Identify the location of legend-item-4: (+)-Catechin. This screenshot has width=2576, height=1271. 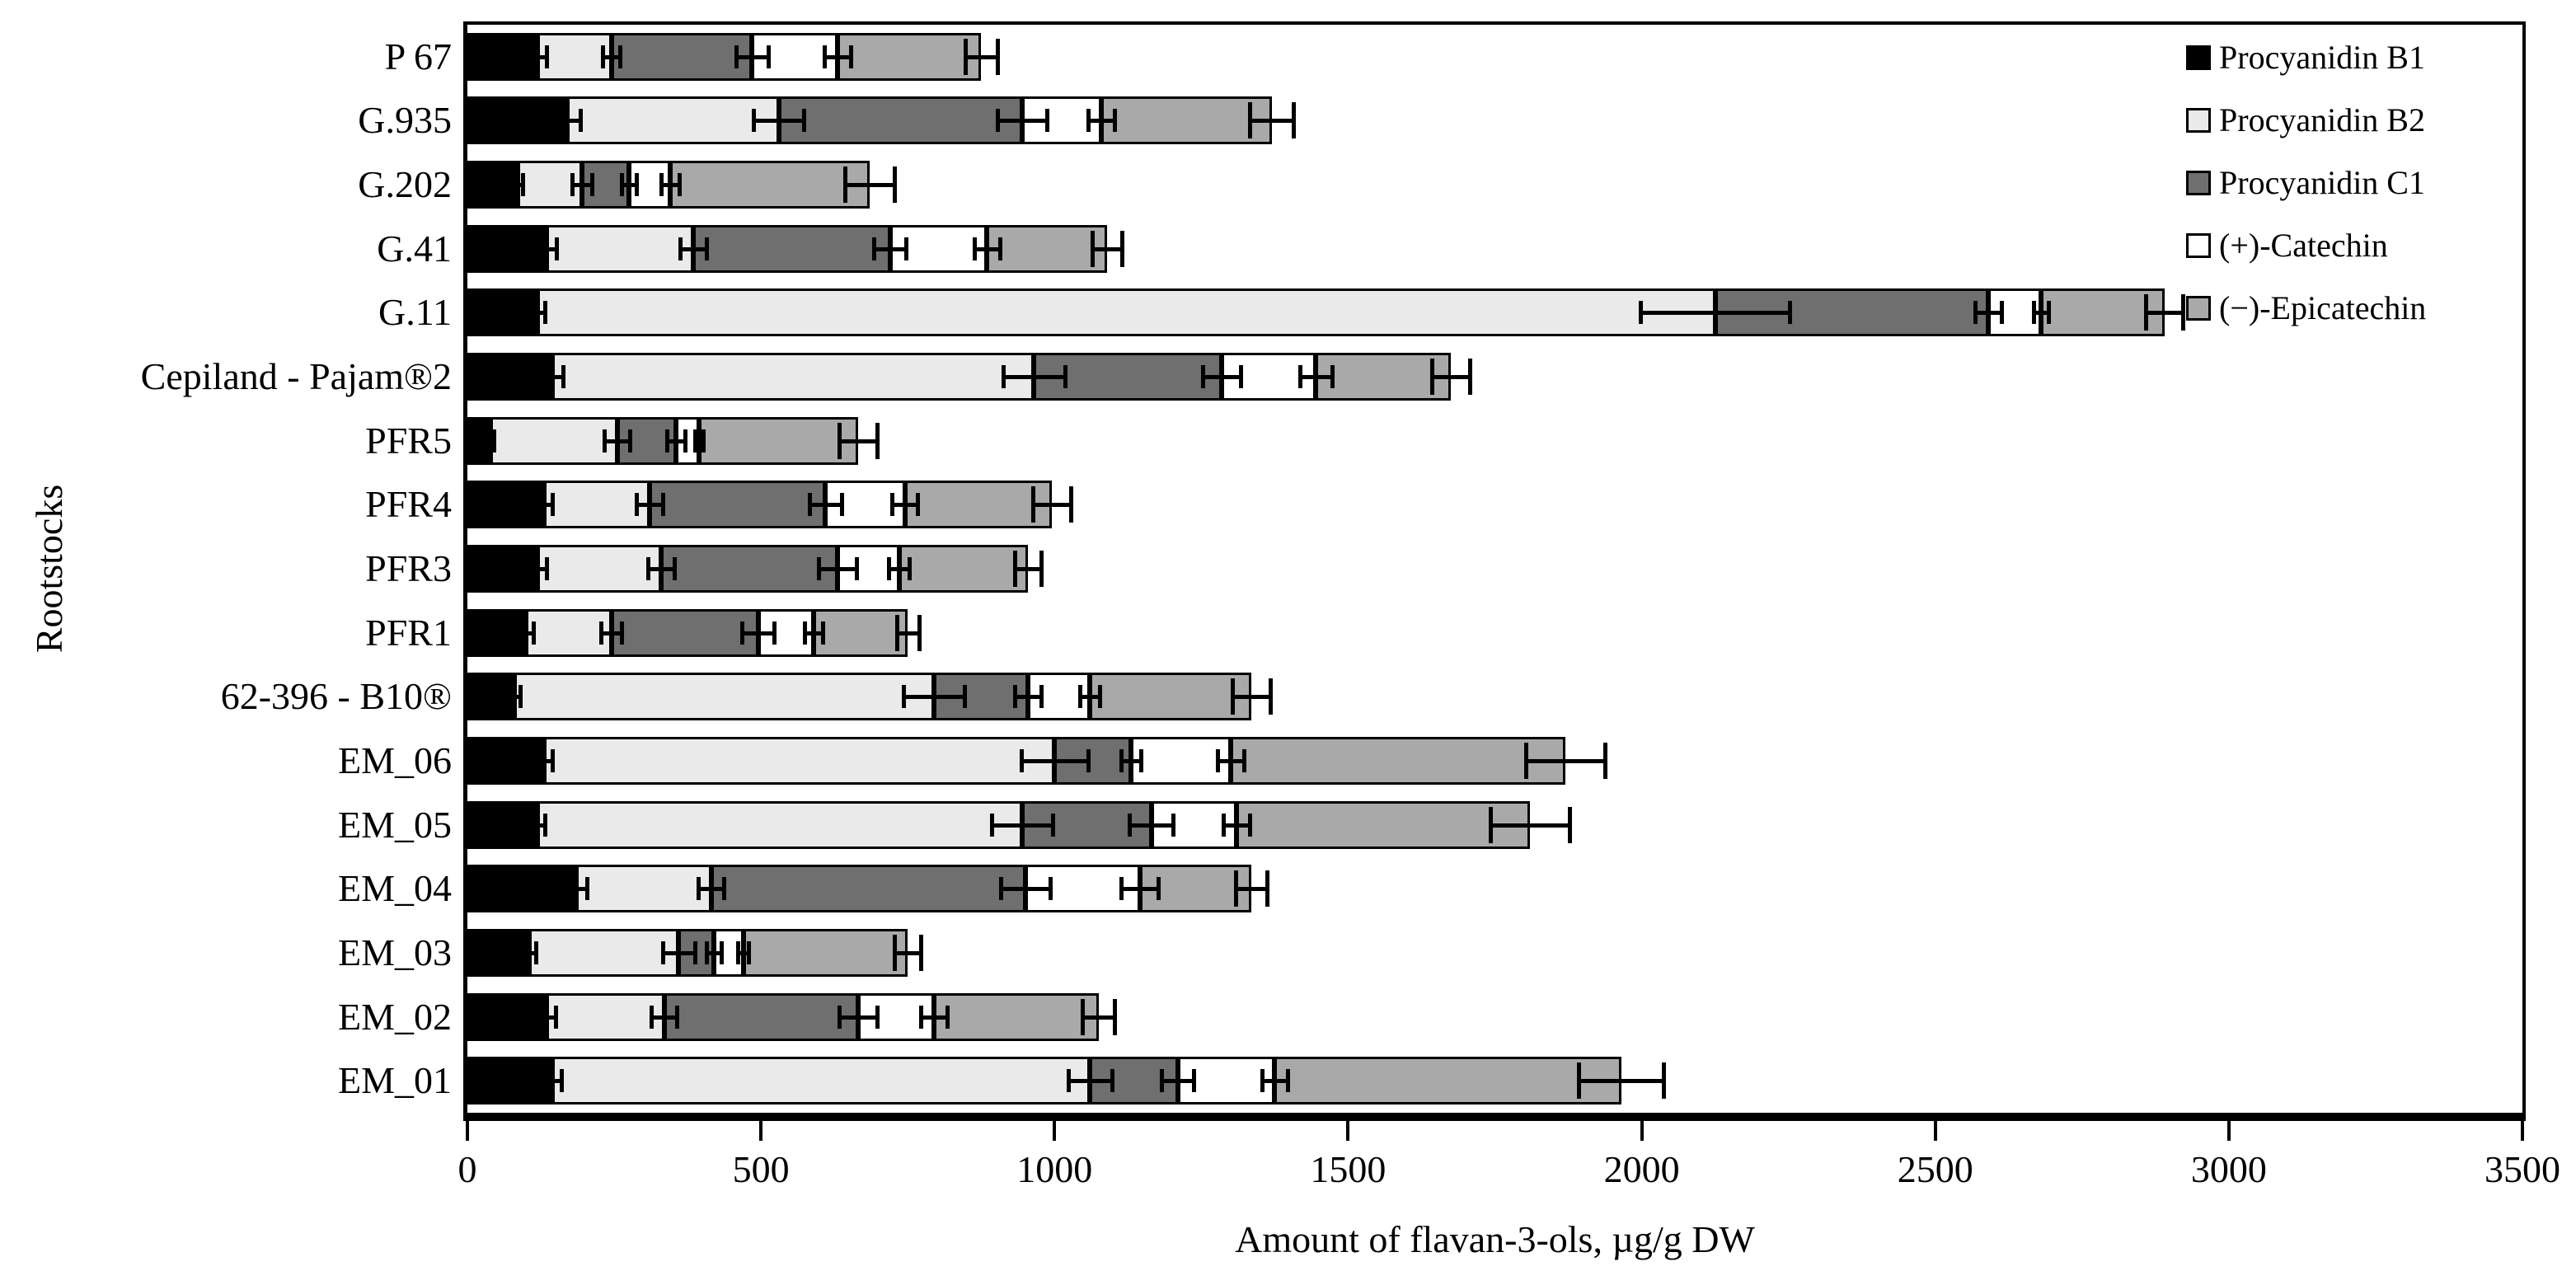
(2287, 245).